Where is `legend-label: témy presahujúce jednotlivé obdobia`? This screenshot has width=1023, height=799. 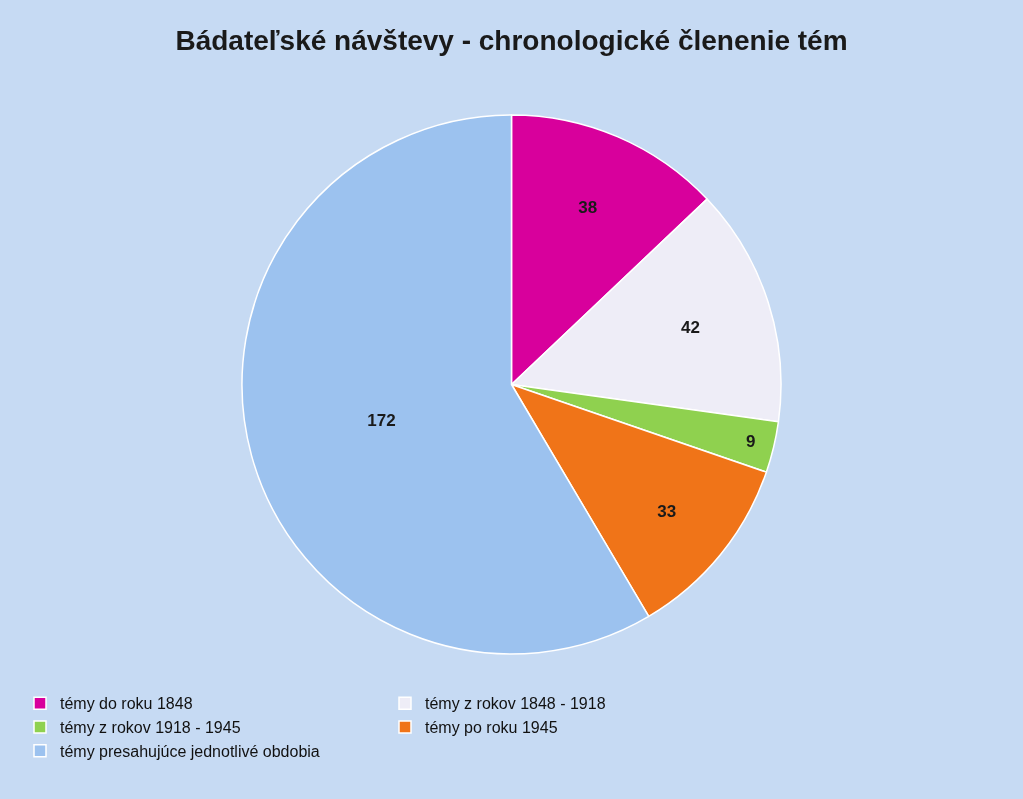 legend-label: témy presahujúce jednotlivé obdobia is located at coordinates (190, 752).